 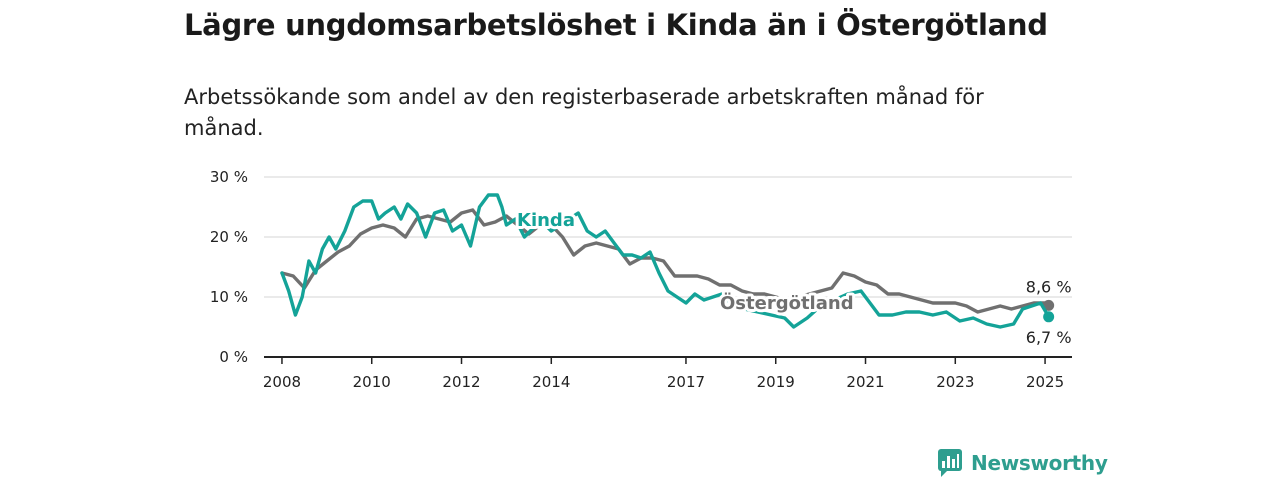 What do you see at coordinates (229, 267) in the screenshot?
I see `y-axis-ticks: 0 % 10 % 20 % 30 %` at bounding box center [229, 267].